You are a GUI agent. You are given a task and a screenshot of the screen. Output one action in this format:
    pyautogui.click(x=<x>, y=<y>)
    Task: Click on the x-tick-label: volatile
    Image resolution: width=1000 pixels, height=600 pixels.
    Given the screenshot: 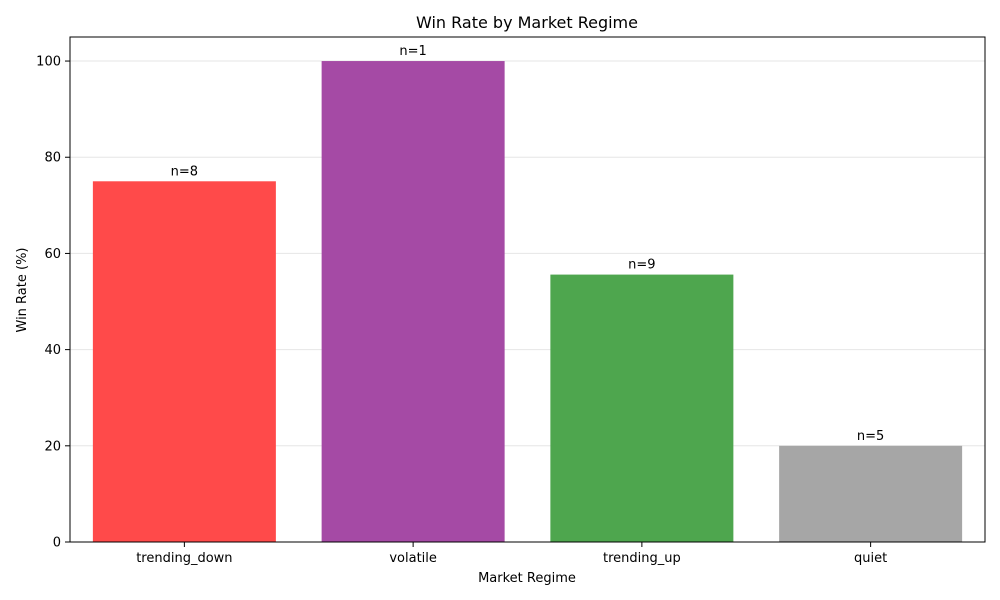 What is the action you would take?
    pyautogui.click(x=413, y=558)
    